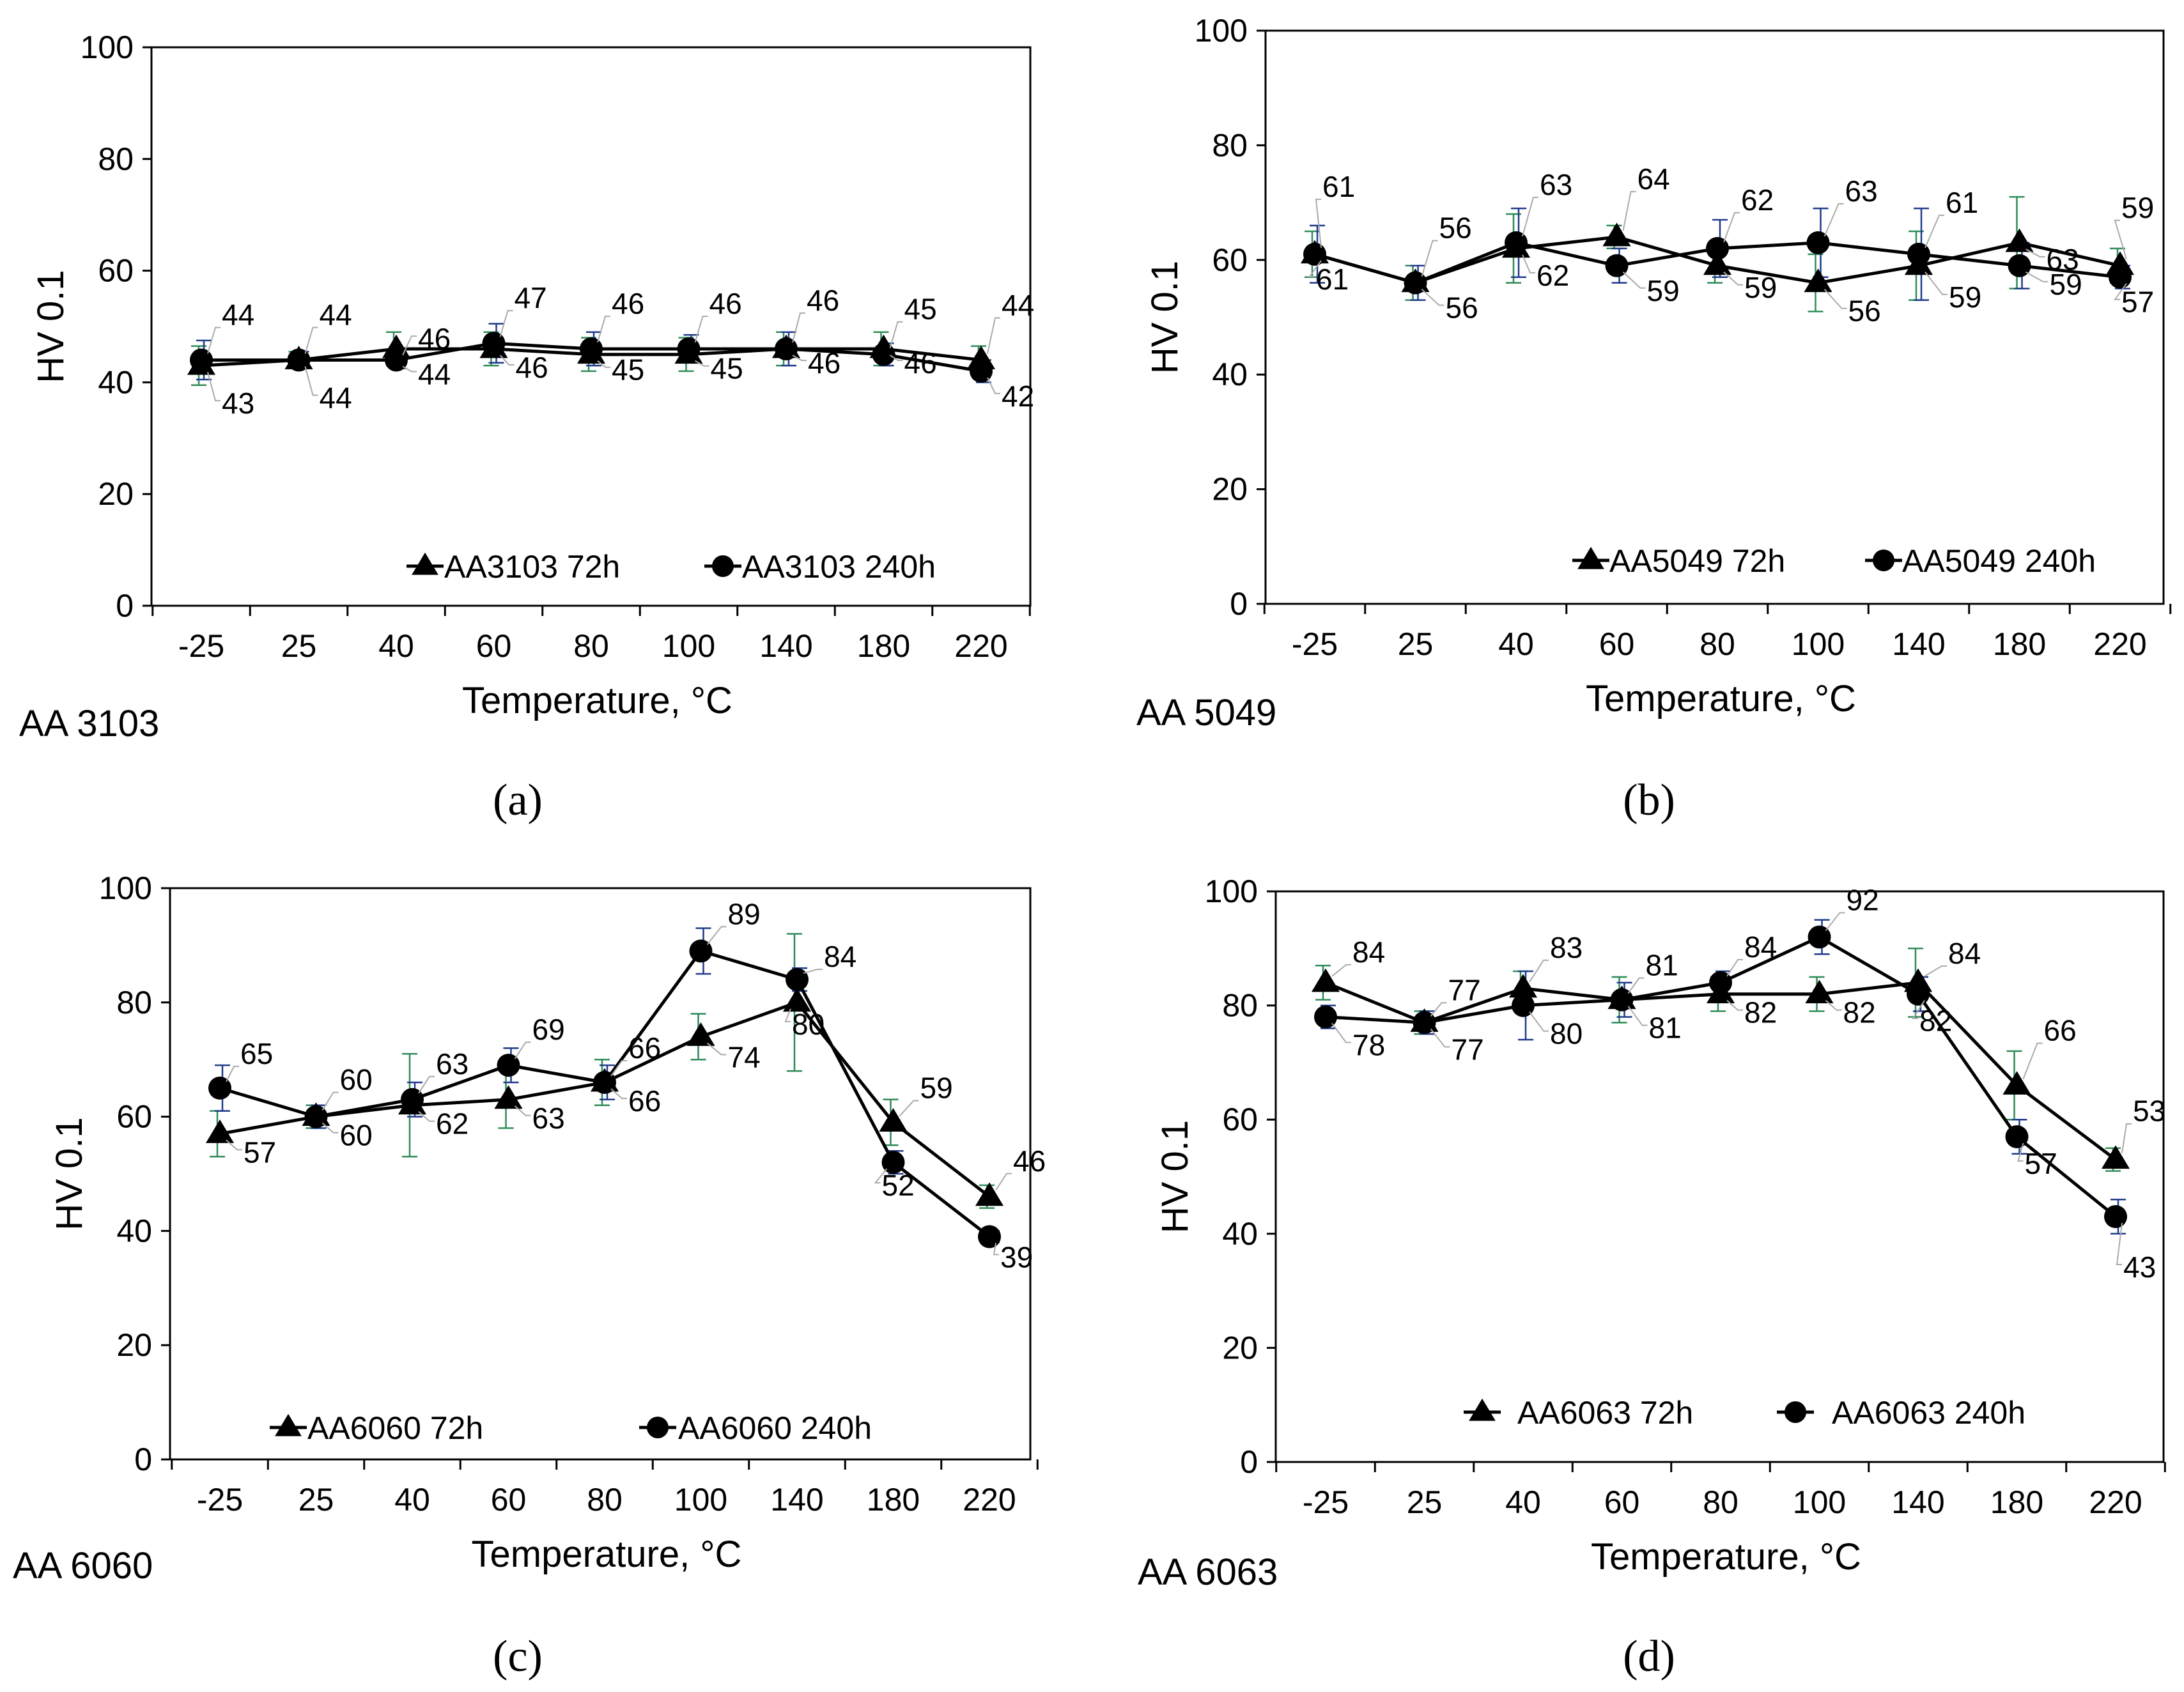 The height and width of the screenshot is (1692, 2184). What do you see at coordinates (809, 1024) in the screenshot?
I see `data-label: 80` at bounding box center [809, 1024].